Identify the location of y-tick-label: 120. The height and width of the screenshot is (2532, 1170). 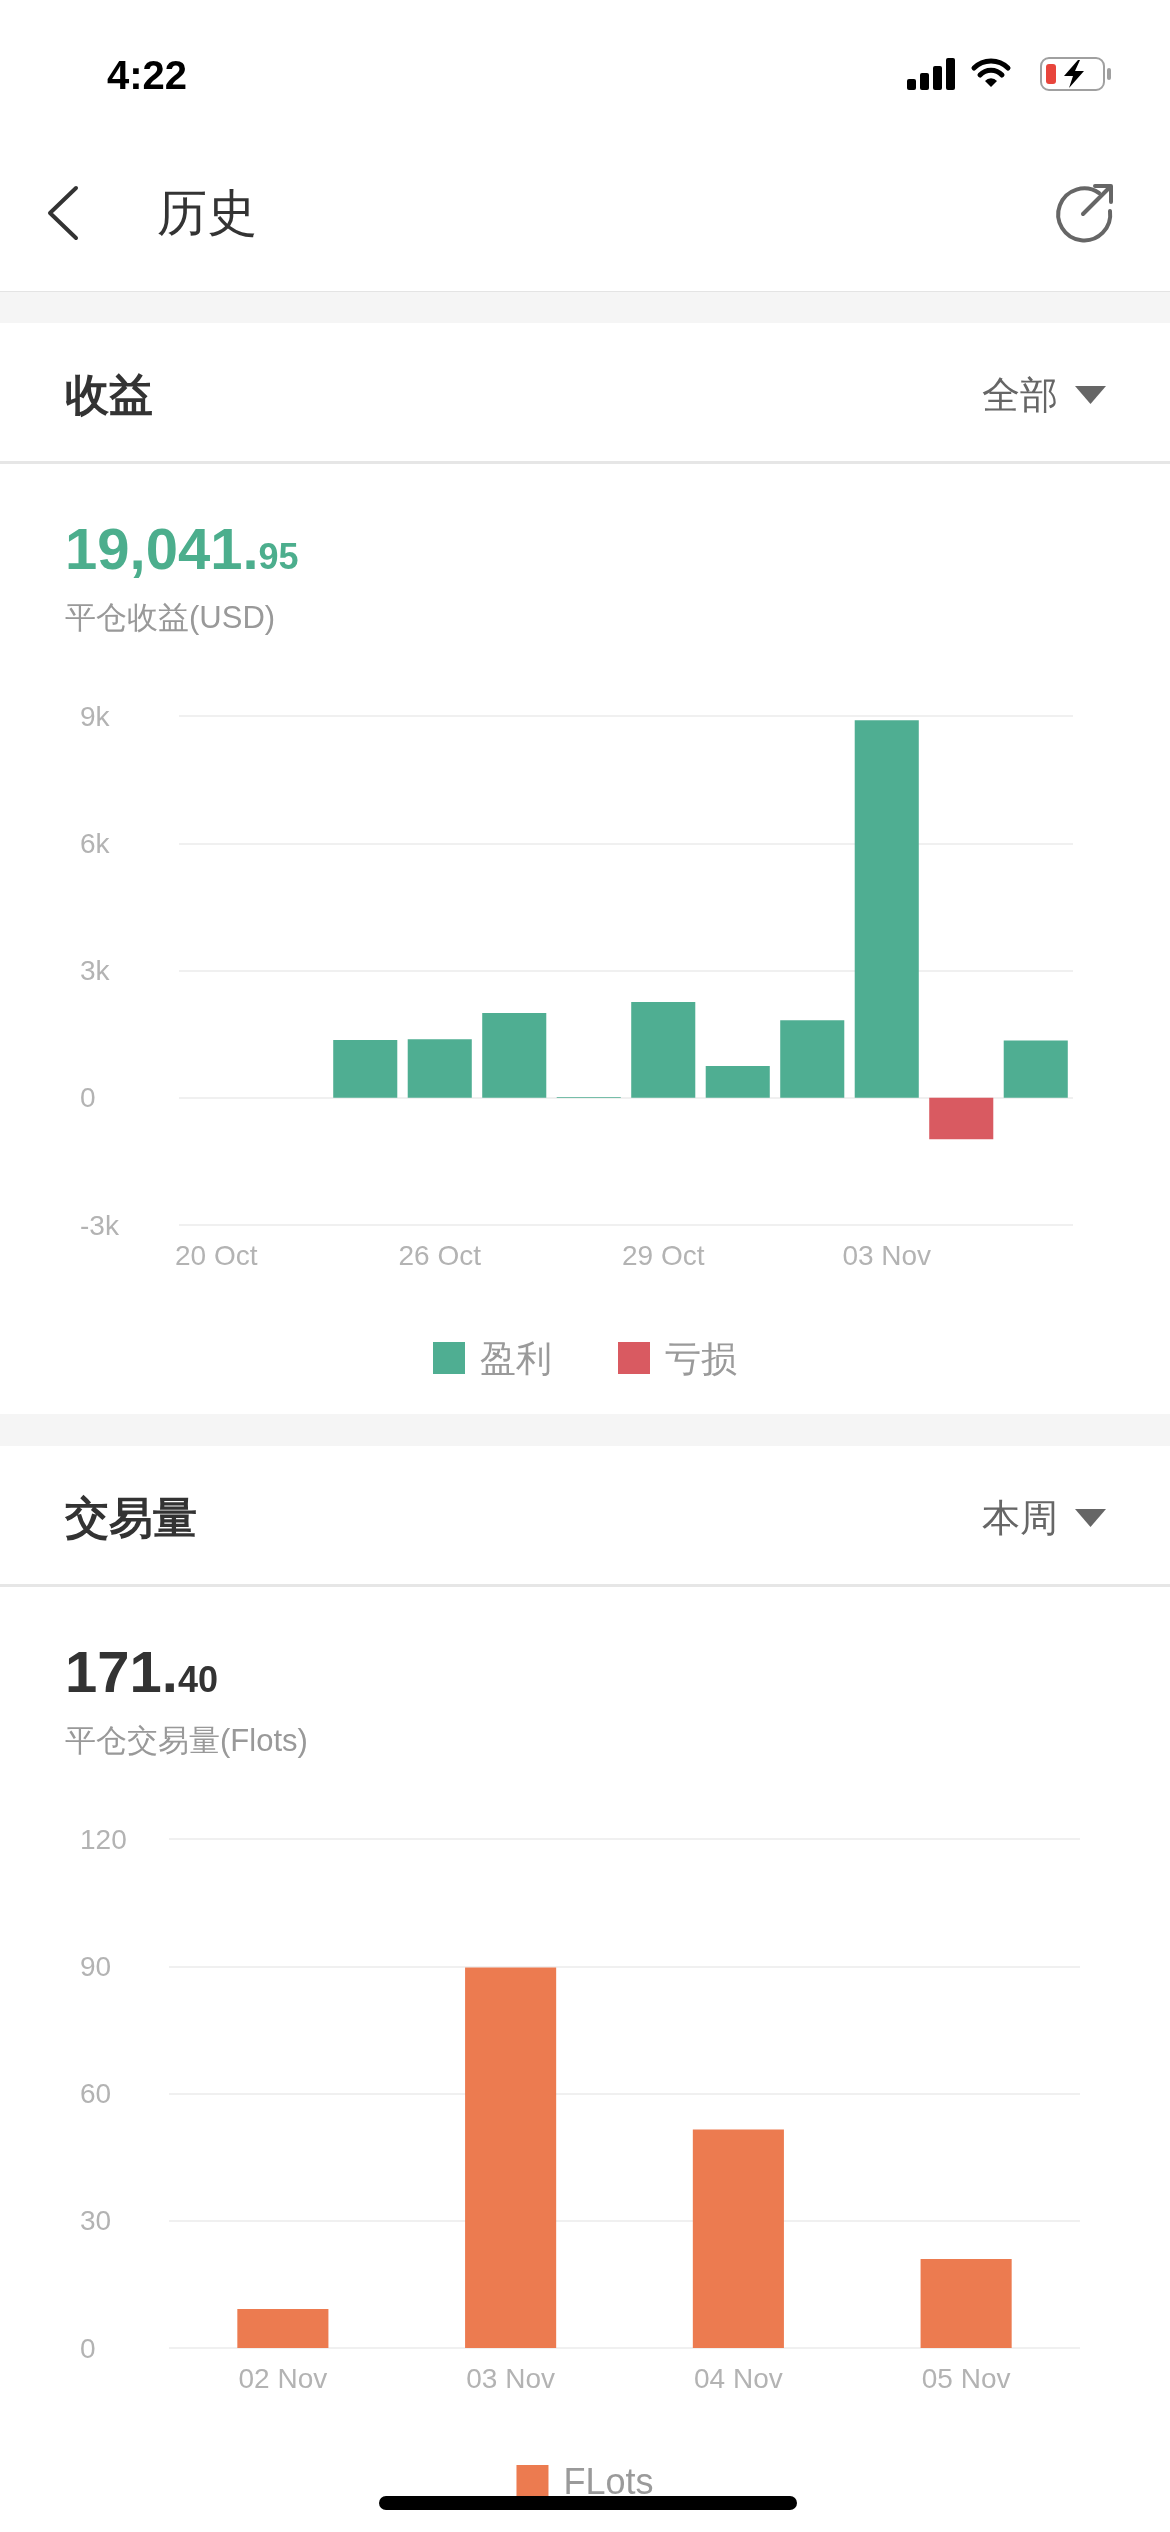
(103, 1839).